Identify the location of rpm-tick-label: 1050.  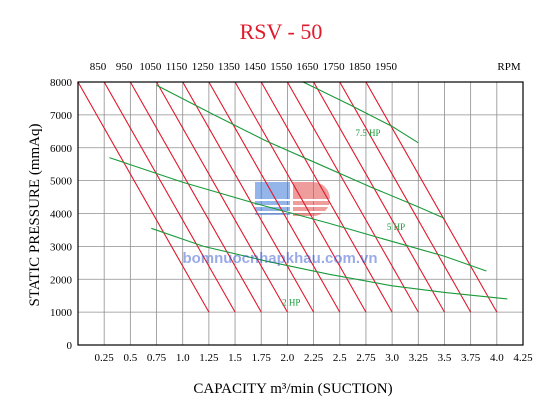
(150, 67).